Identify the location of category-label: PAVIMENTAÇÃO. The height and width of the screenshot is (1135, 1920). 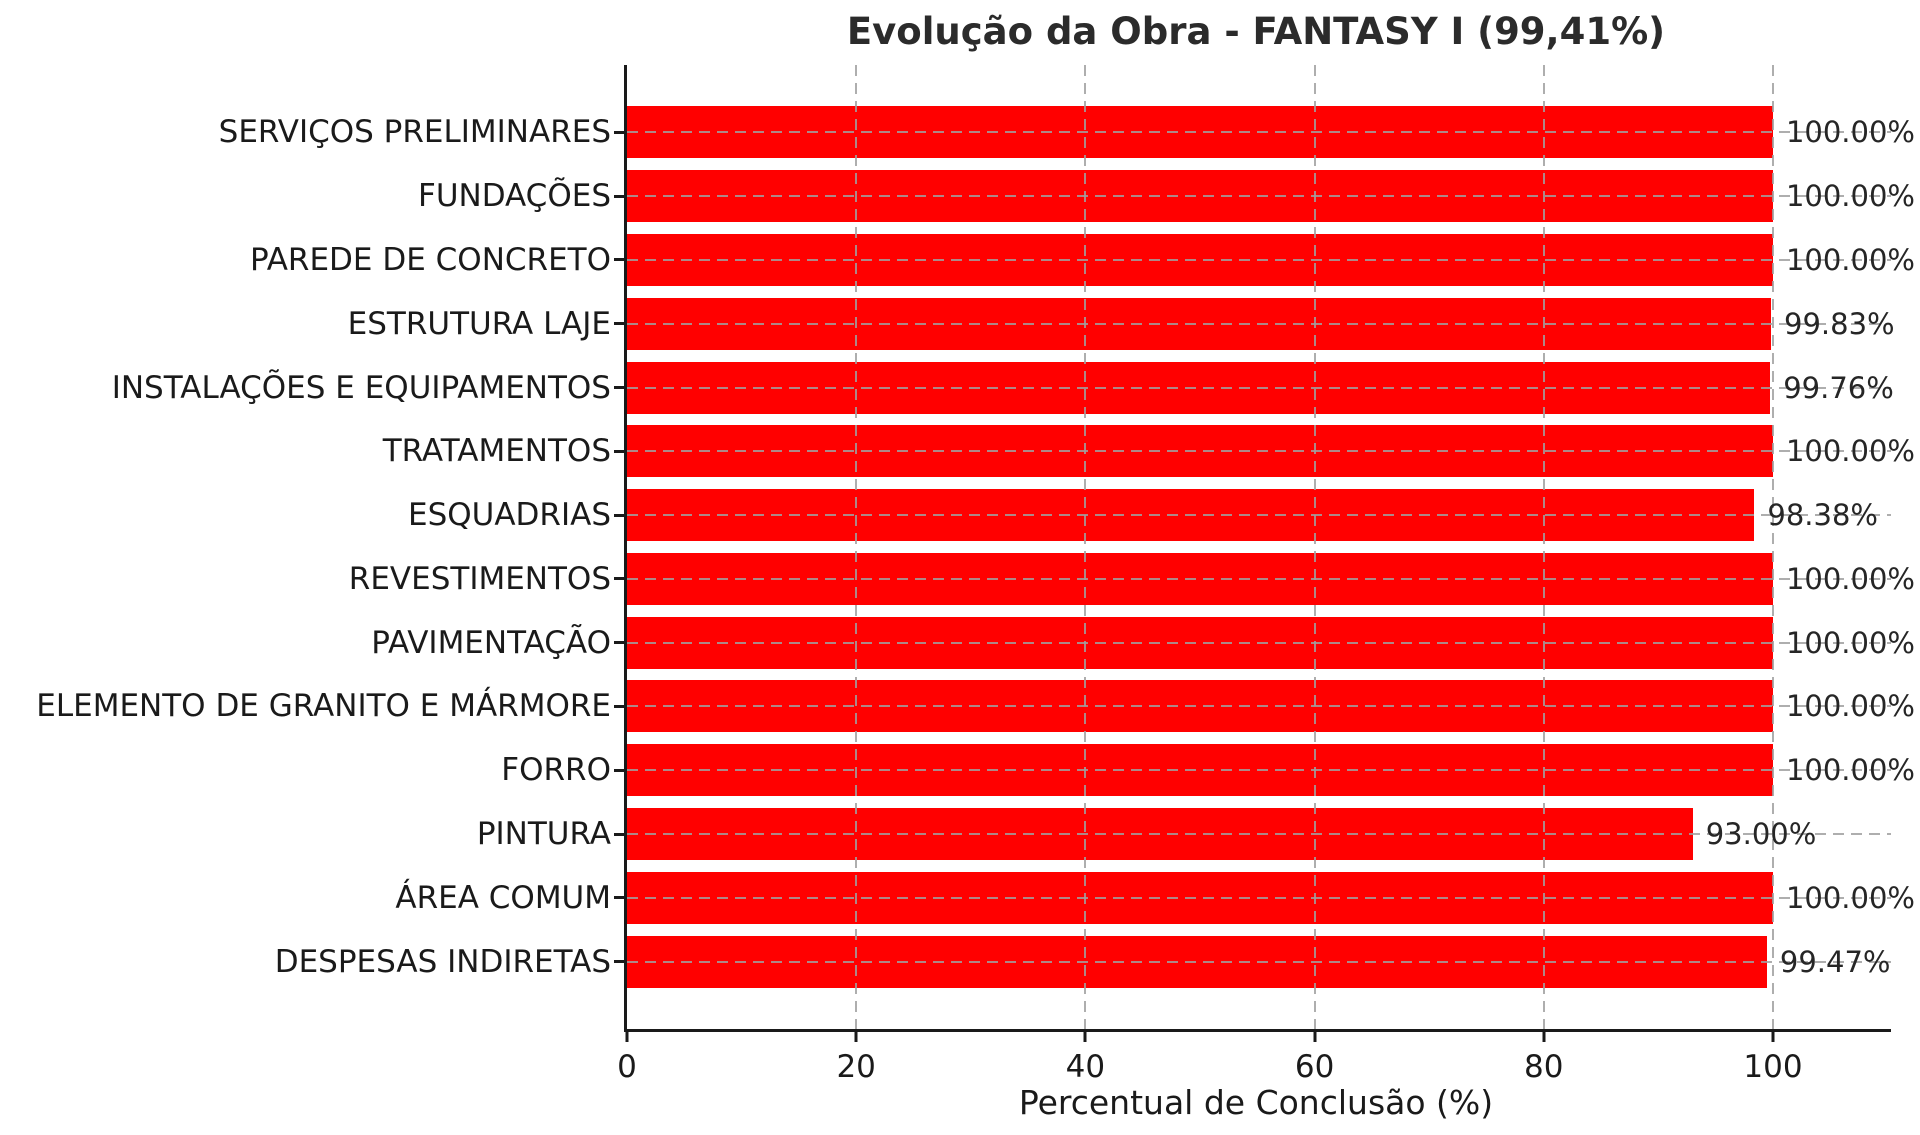
(491, 642).